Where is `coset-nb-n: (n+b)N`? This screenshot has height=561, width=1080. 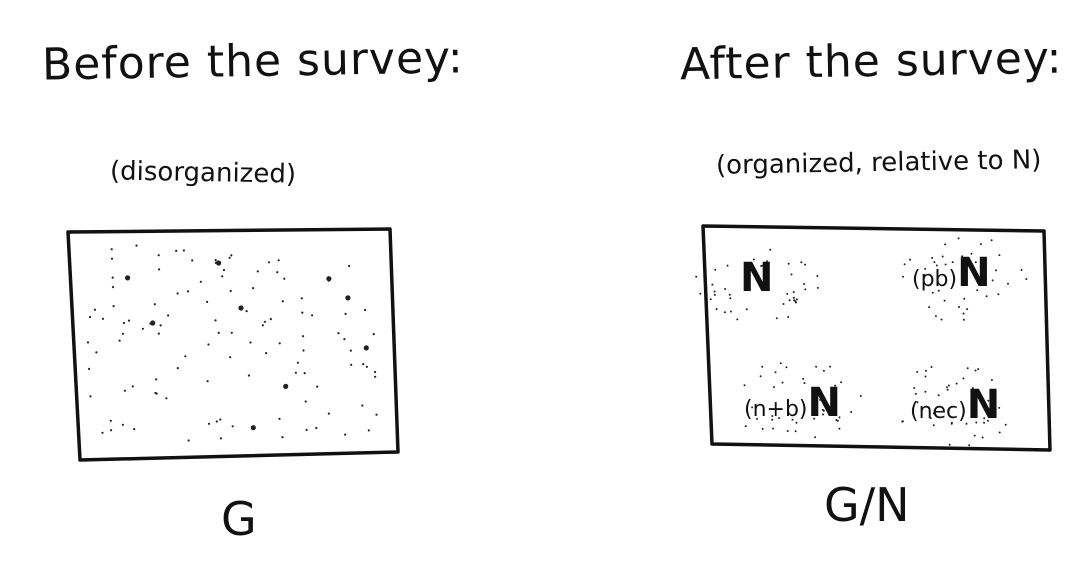 coset-nb-n: (n+b)N is located at coordinates (792, 403).